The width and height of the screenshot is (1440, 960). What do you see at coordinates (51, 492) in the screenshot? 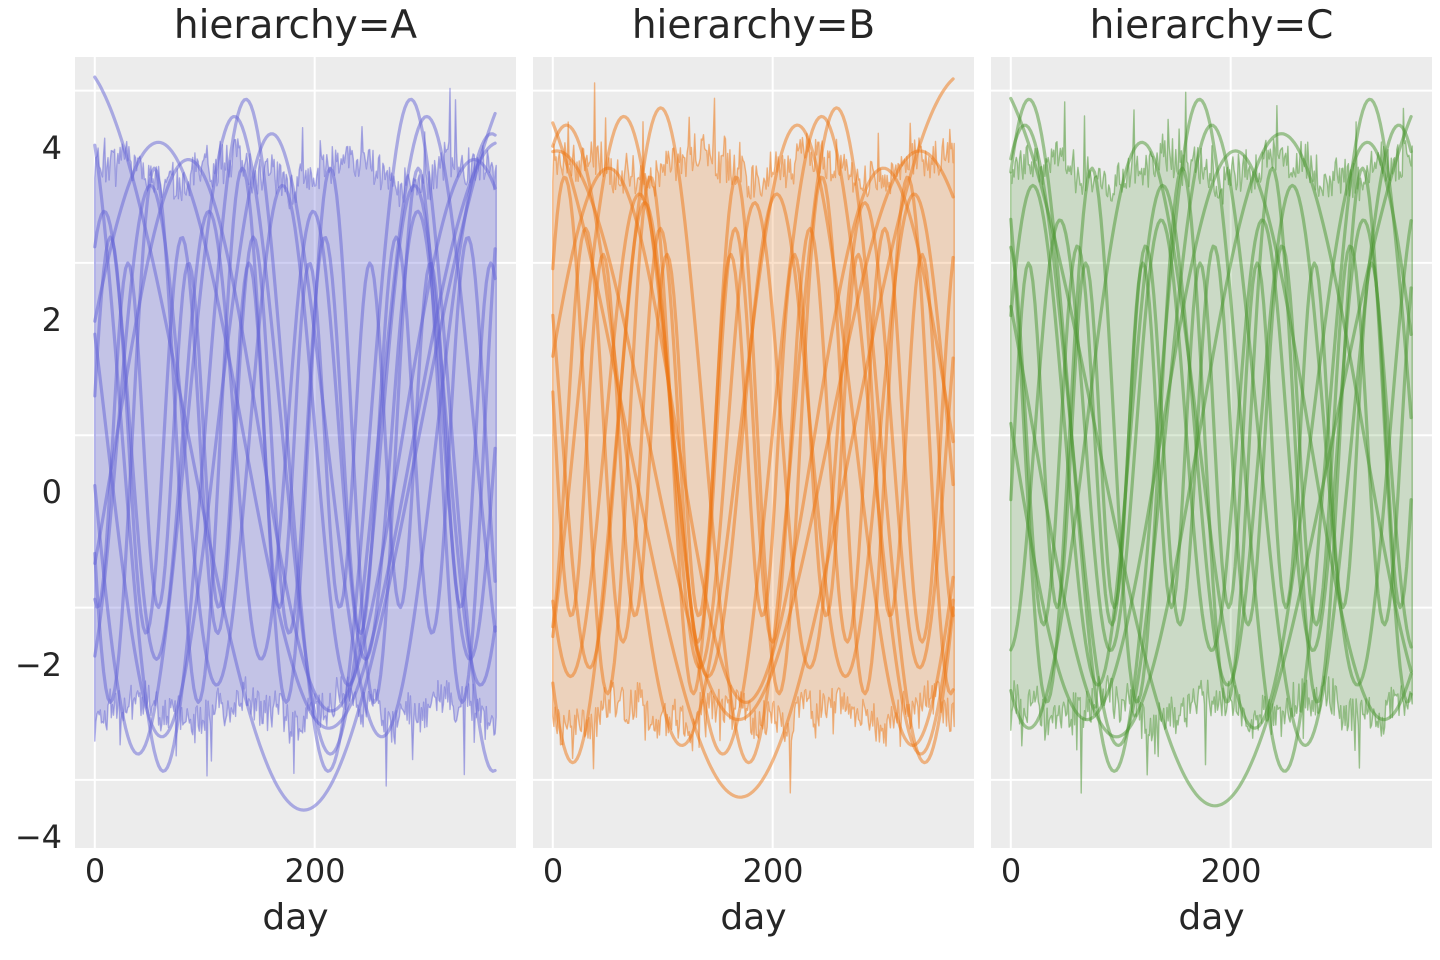
I see `y-tick-label: 0` at bounding box center [51, 492].